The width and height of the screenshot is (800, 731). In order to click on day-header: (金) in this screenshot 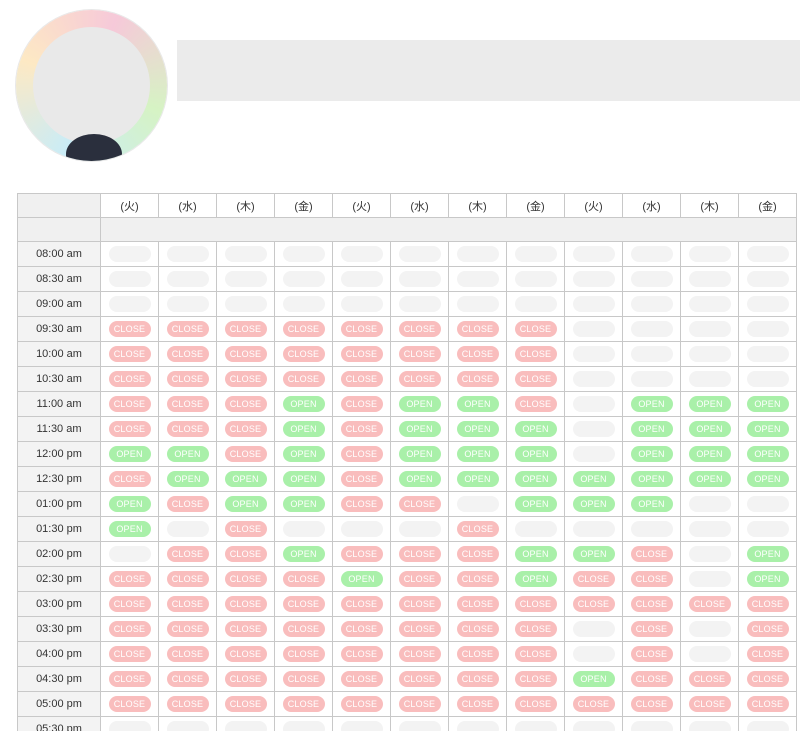, I will do `click(767, 205)`.